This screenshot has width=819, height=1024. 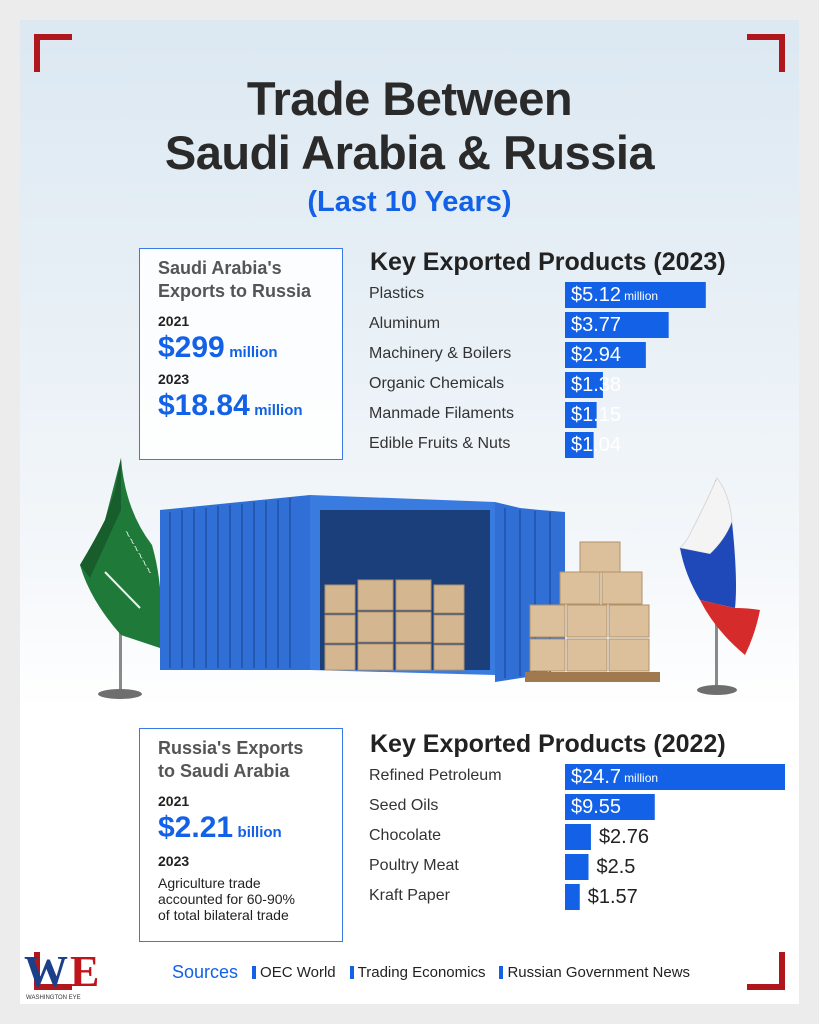 I want to click on bar-value-seed-oils: $9.55, so click(x=596, y=807).